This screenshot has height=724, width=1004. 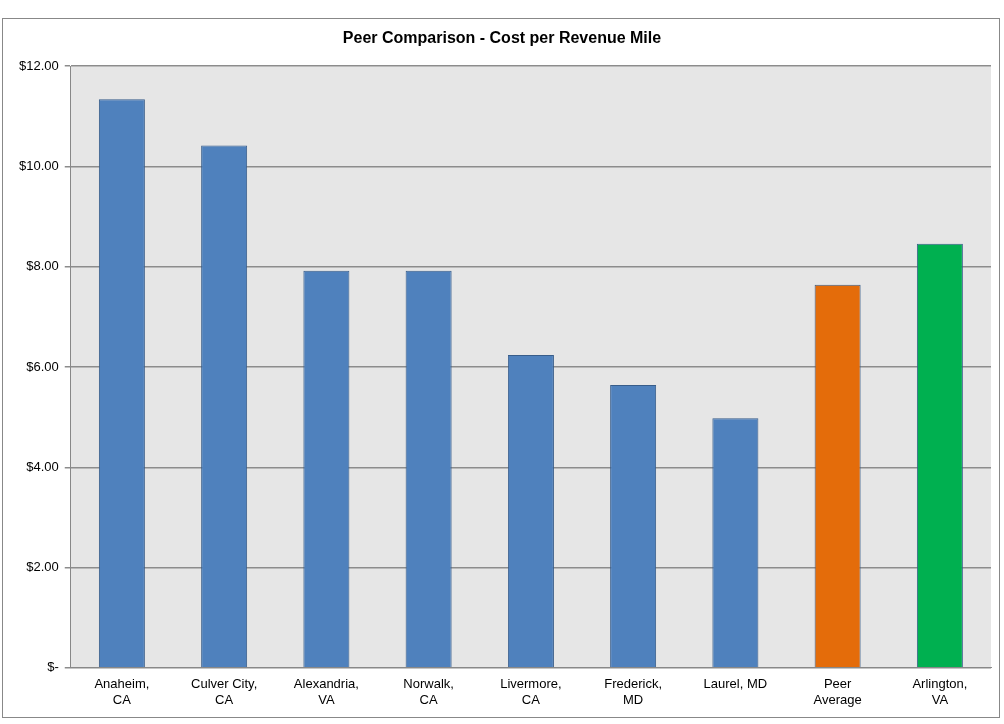 I want to click on category-label: Livermore,, so click(x=531, y=684).